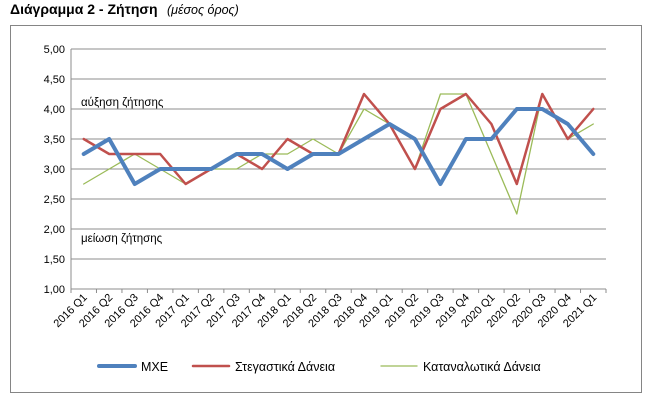 Image resolution: width=658 pixels, height=418 pixels. I want to click on y-tick-label: 3,00, so click(54, 170).